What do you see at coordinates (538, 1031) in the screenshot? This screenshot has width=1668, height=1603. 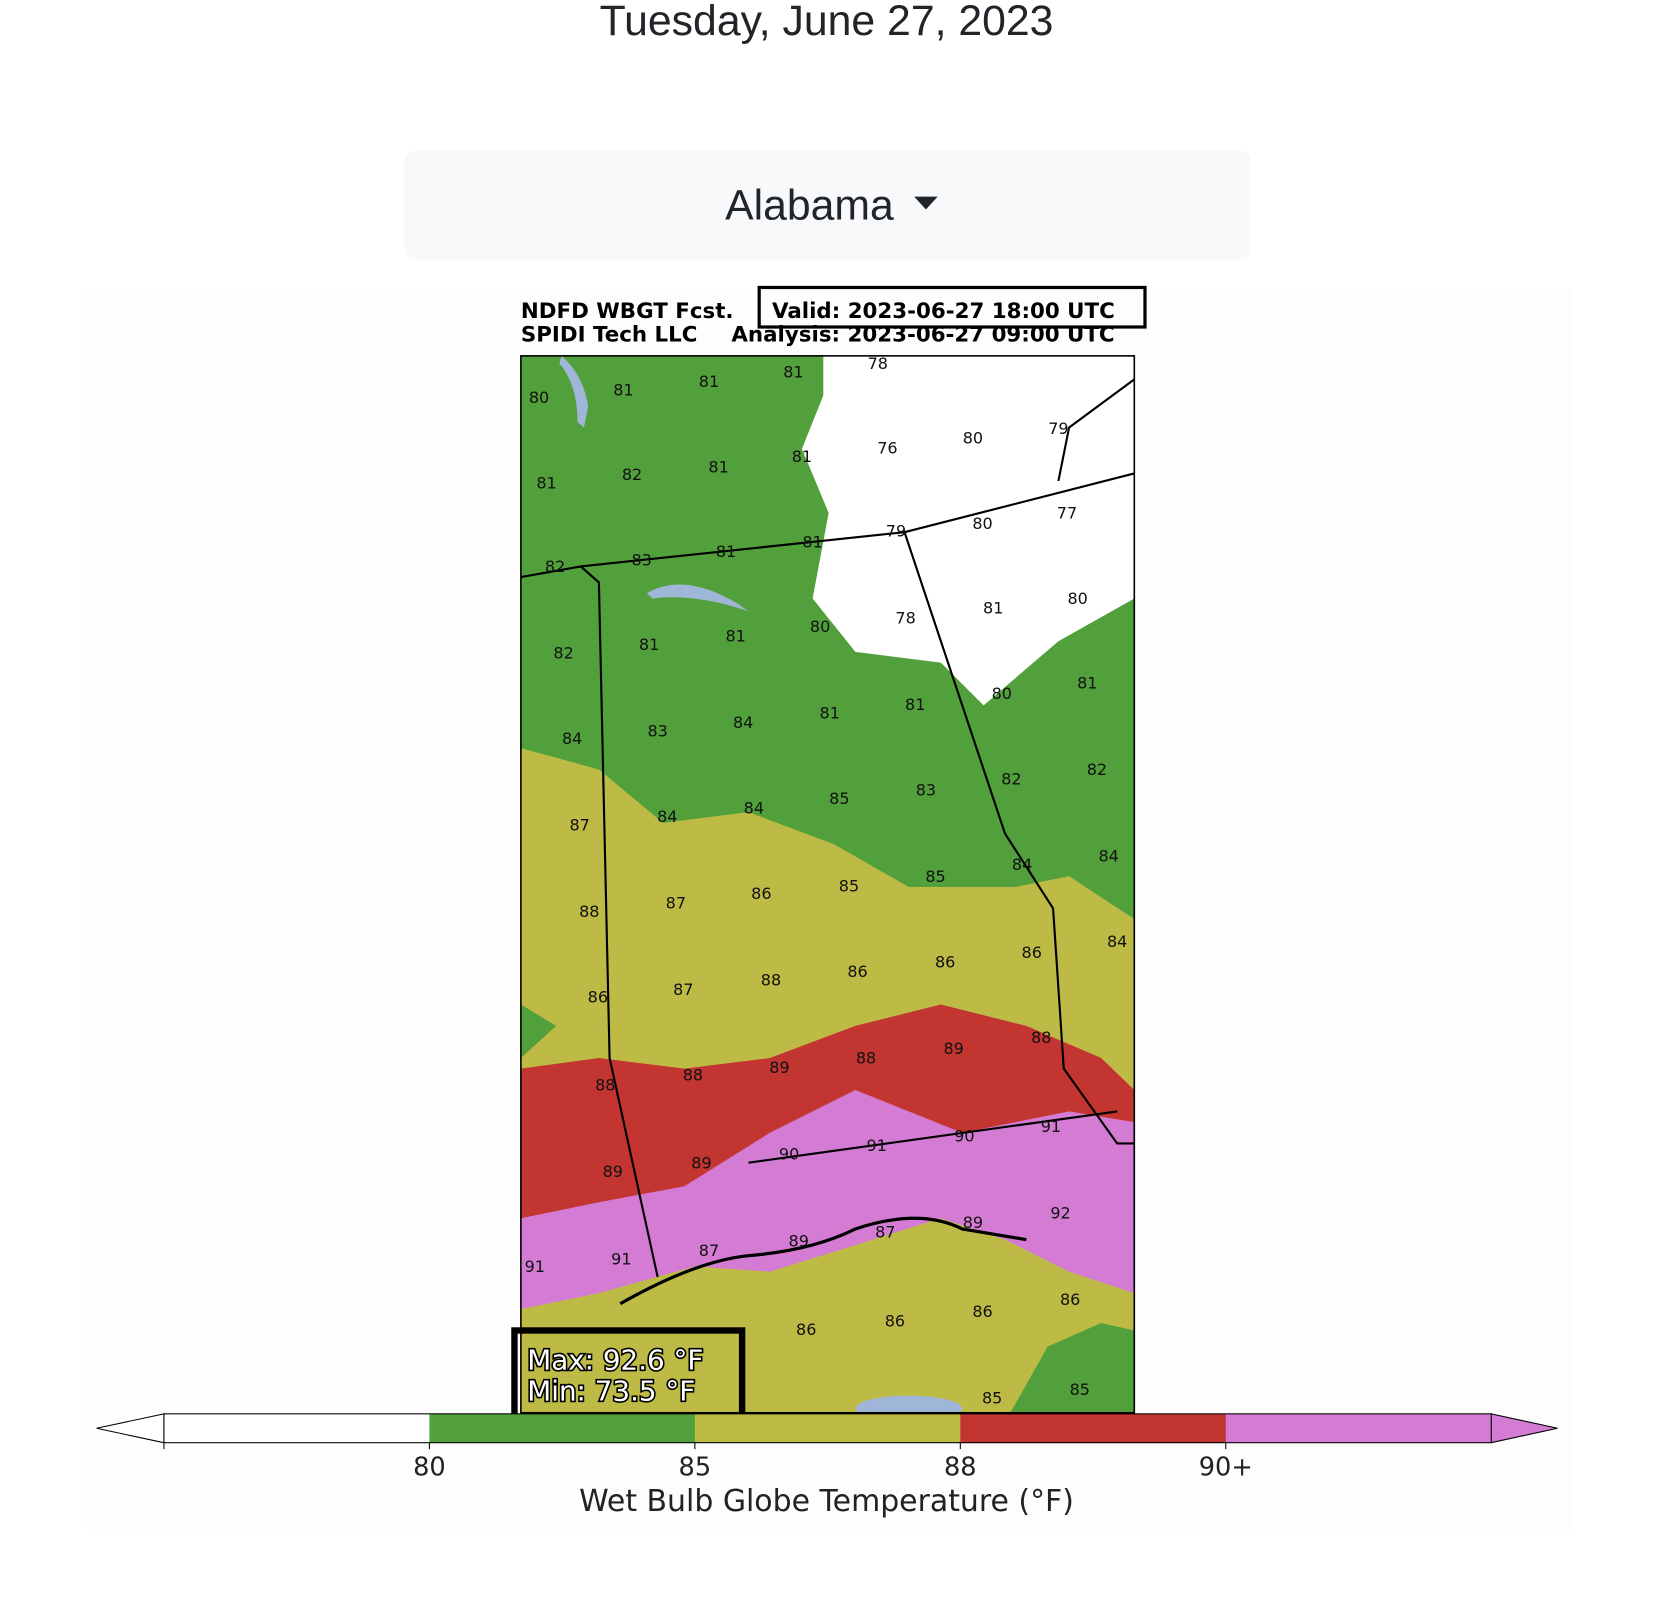 I see `zone-green-west` at bounding box center [538, 1031].